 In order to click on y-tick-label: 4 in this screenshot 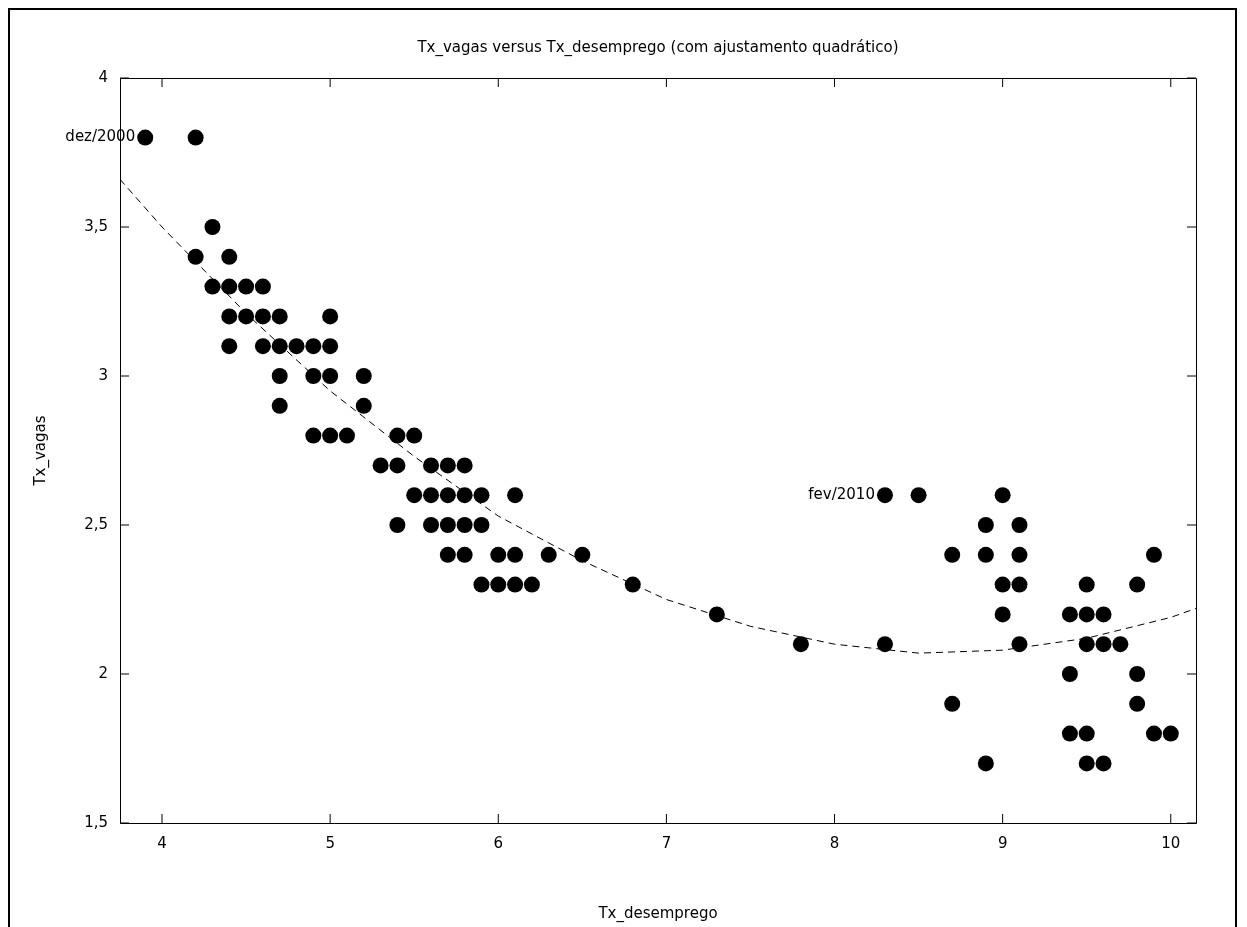, I will do `click(103, 76)`.